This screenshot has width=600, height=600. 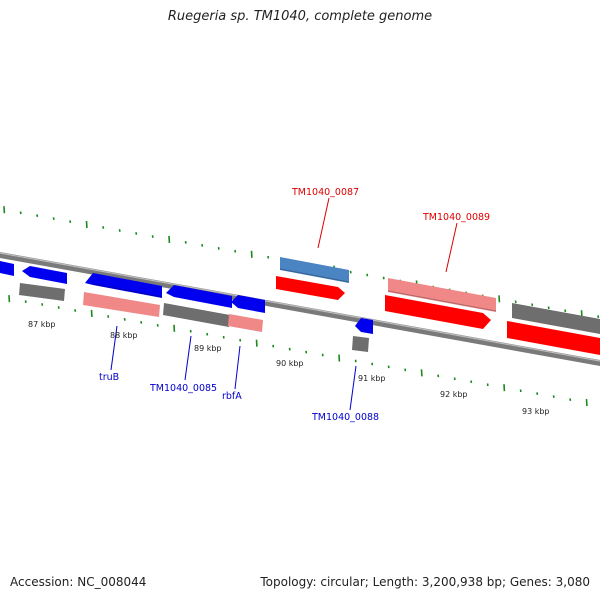 What do you see at coordinates (183, 388) in the screenshot?
I see `gene-label-tm1040-0085: TM1040_0085` at bounding box center [183, 388].